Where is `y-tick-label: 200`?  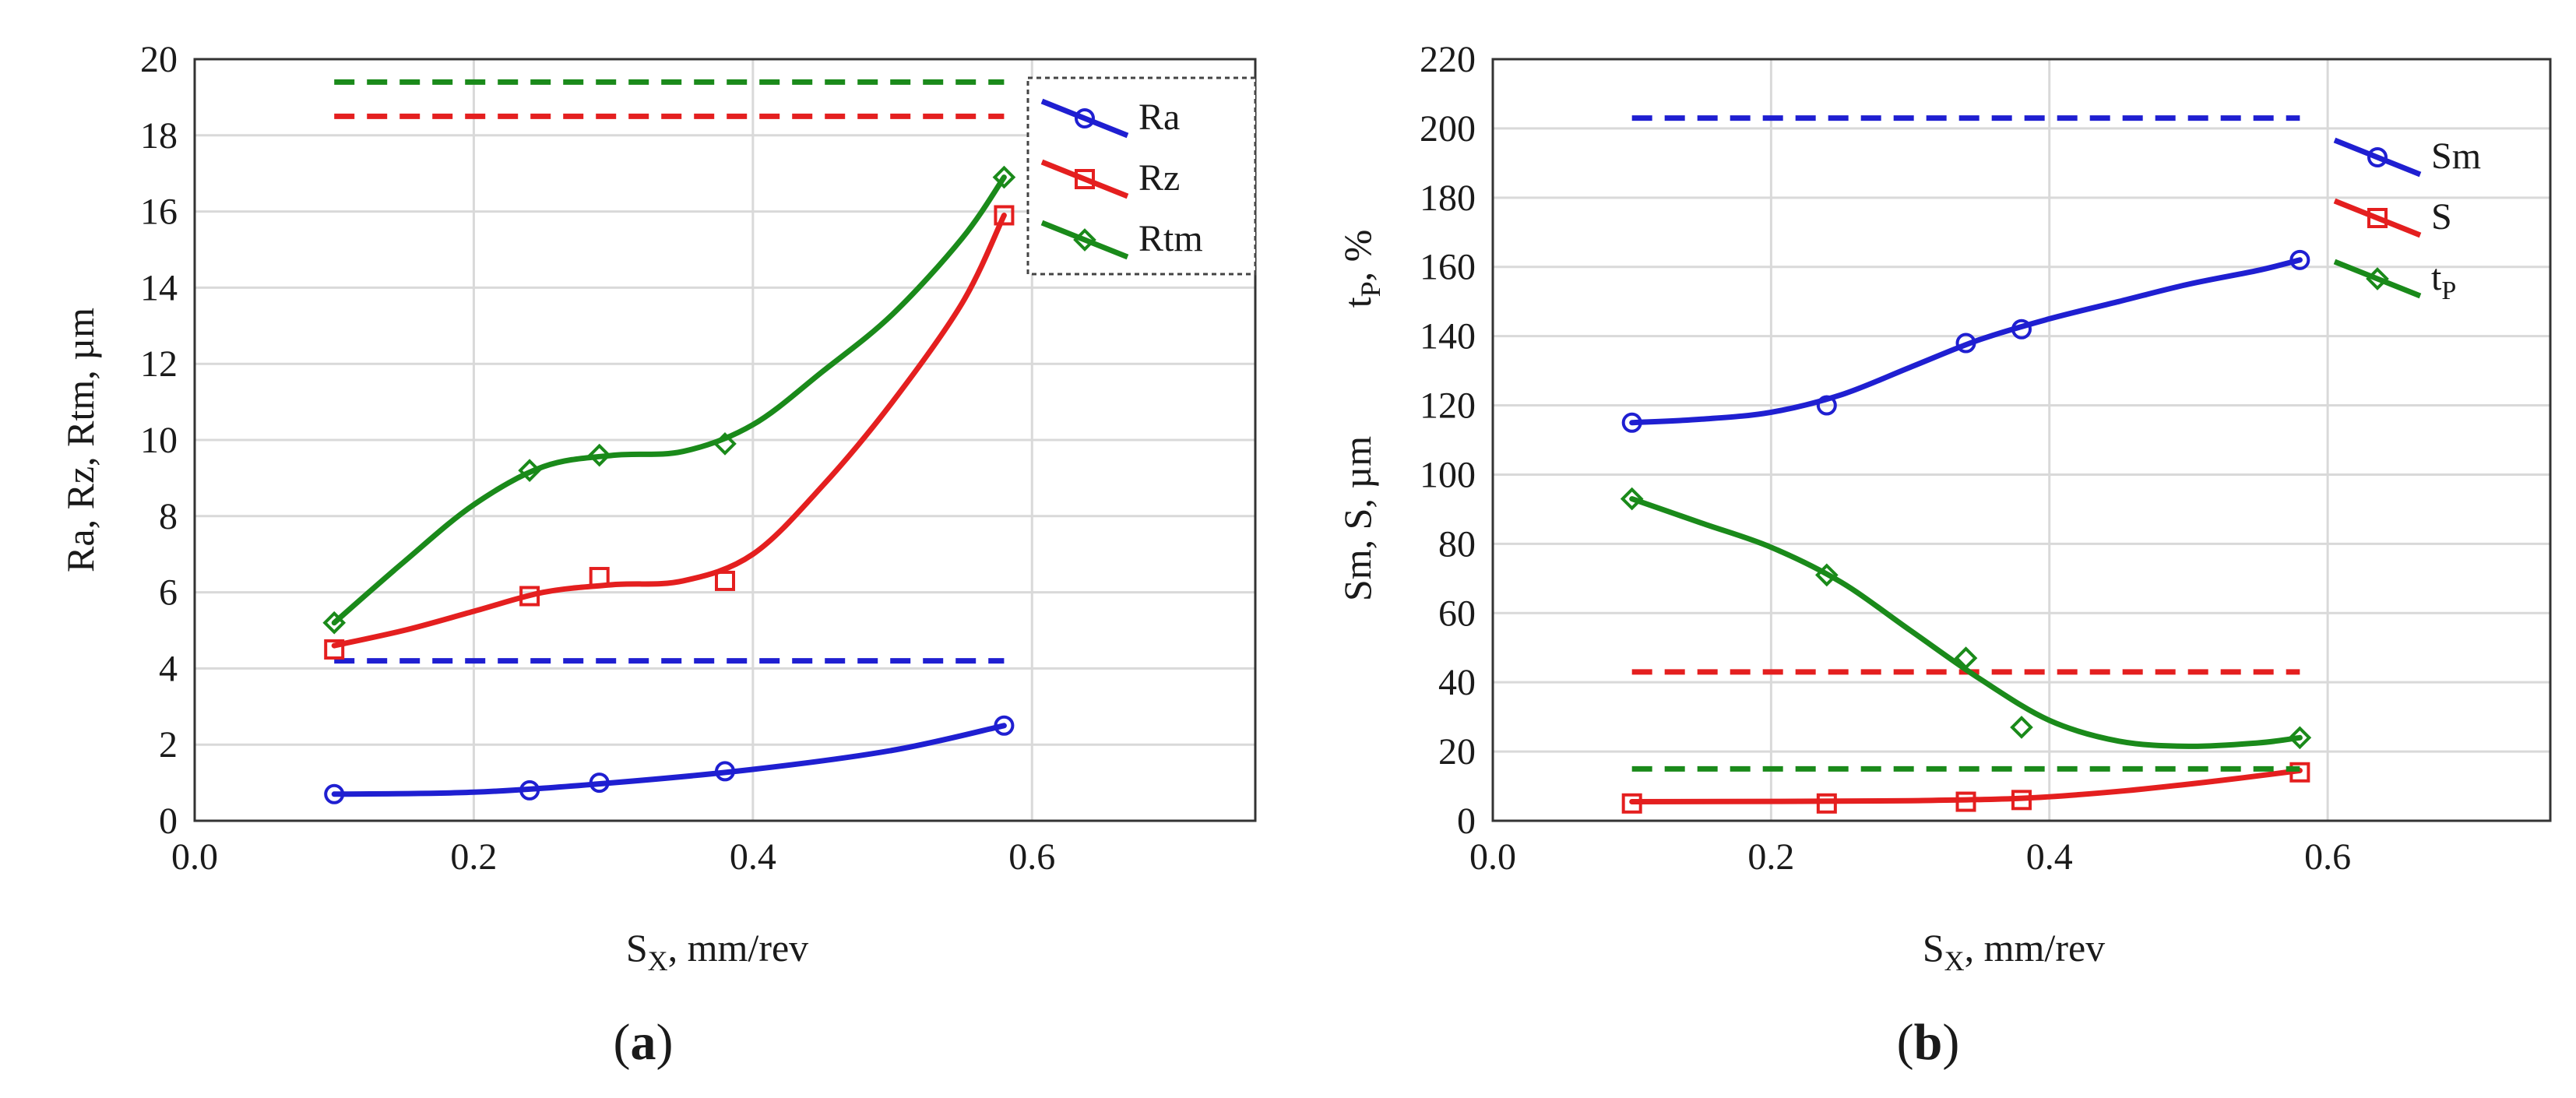
y-tick-label: 200 is located at coordinates (1448, 129).